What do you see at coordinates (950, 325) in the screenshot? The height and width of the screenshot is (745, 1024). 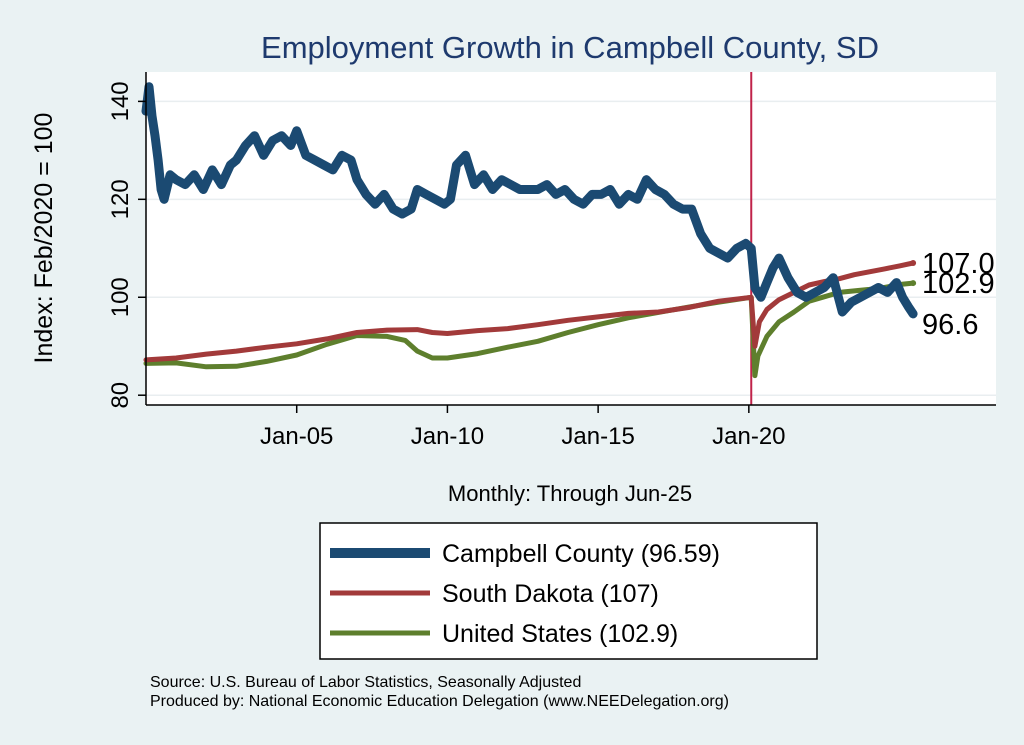 I see `end-label-0: 96.6` at bounding box center [950, 325].